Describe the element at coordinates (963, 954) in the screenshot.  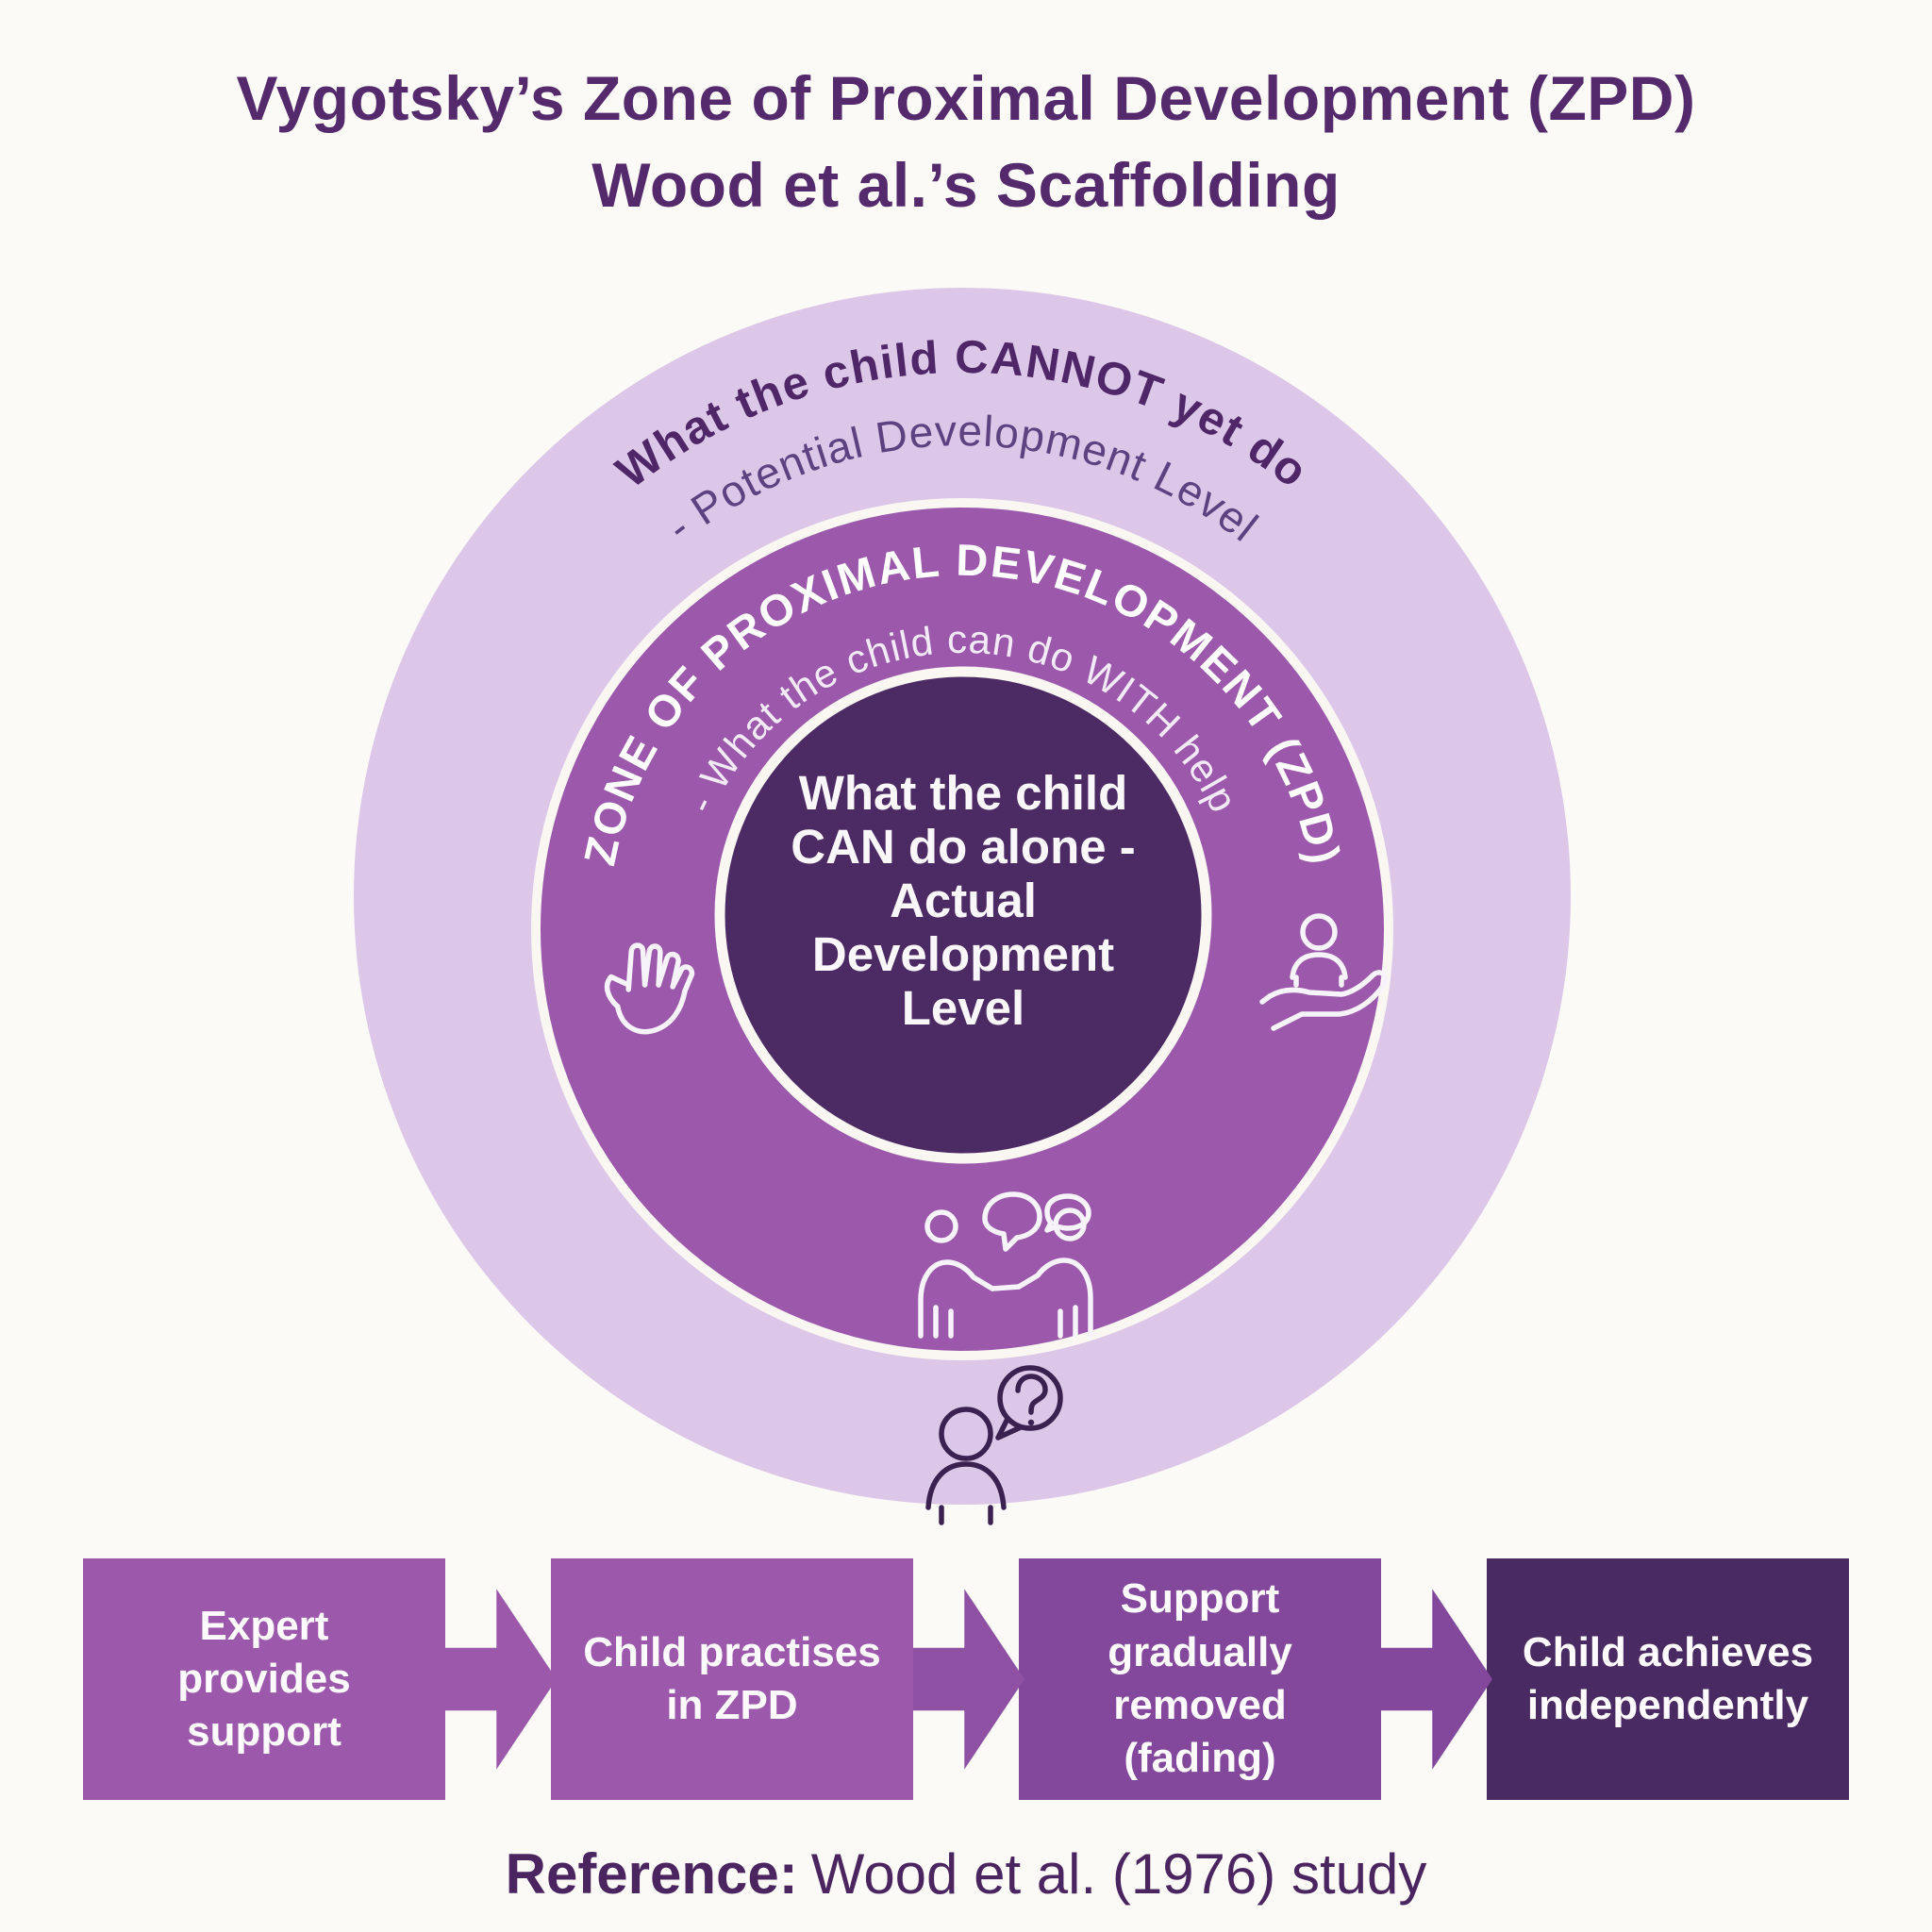
I see `svg-text: Development` at that location.